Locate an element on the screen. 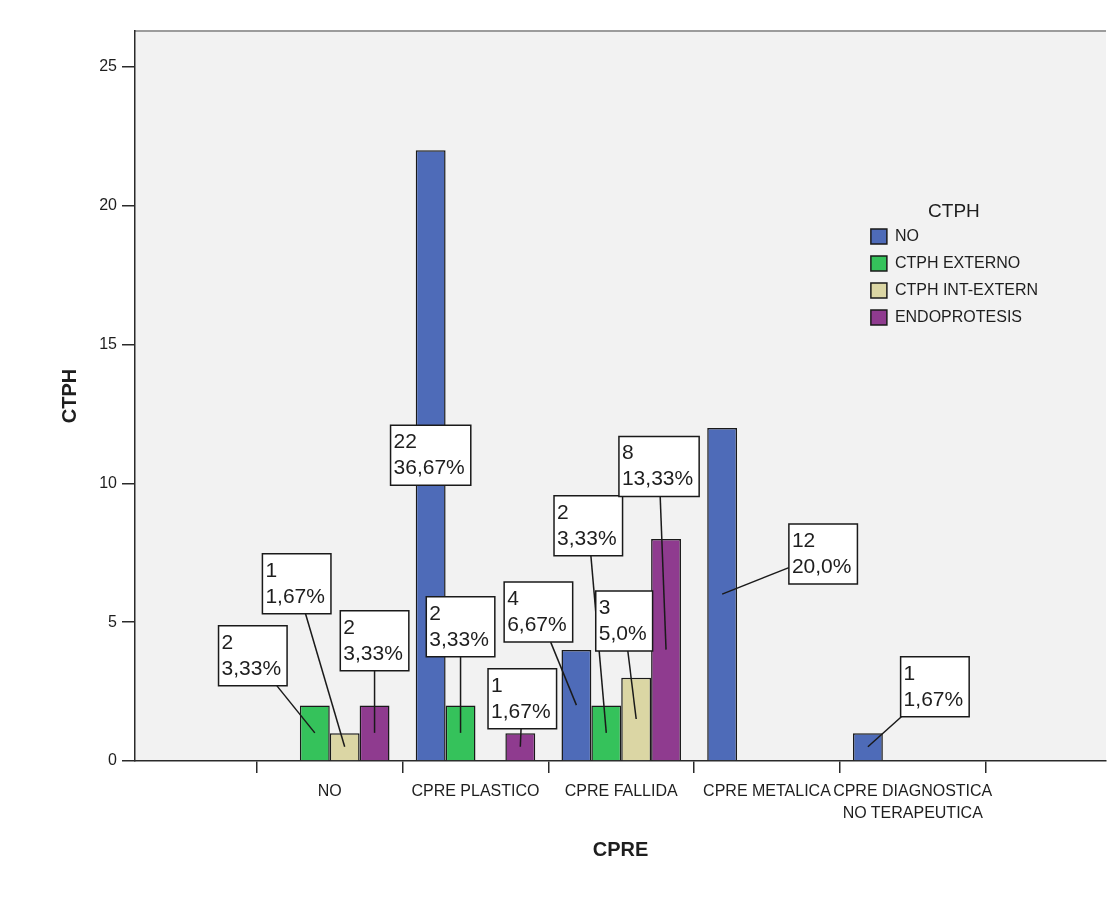  x-tick-label: CPRE METALICA is located at coordinates (767, 790).